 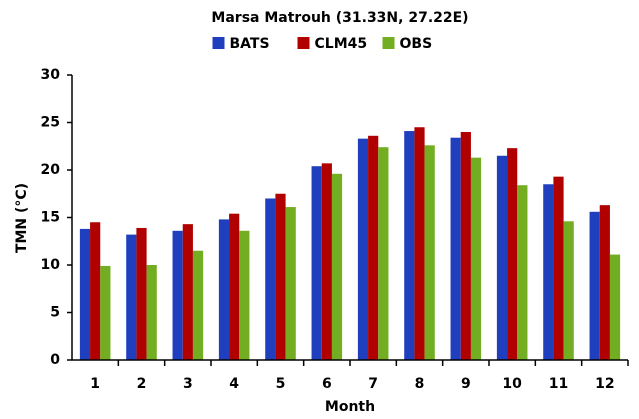 What do you see at coordinates (350, 407) in the screenshot?
I see `x-axis-label: Month` at bounding box center [350, 407].